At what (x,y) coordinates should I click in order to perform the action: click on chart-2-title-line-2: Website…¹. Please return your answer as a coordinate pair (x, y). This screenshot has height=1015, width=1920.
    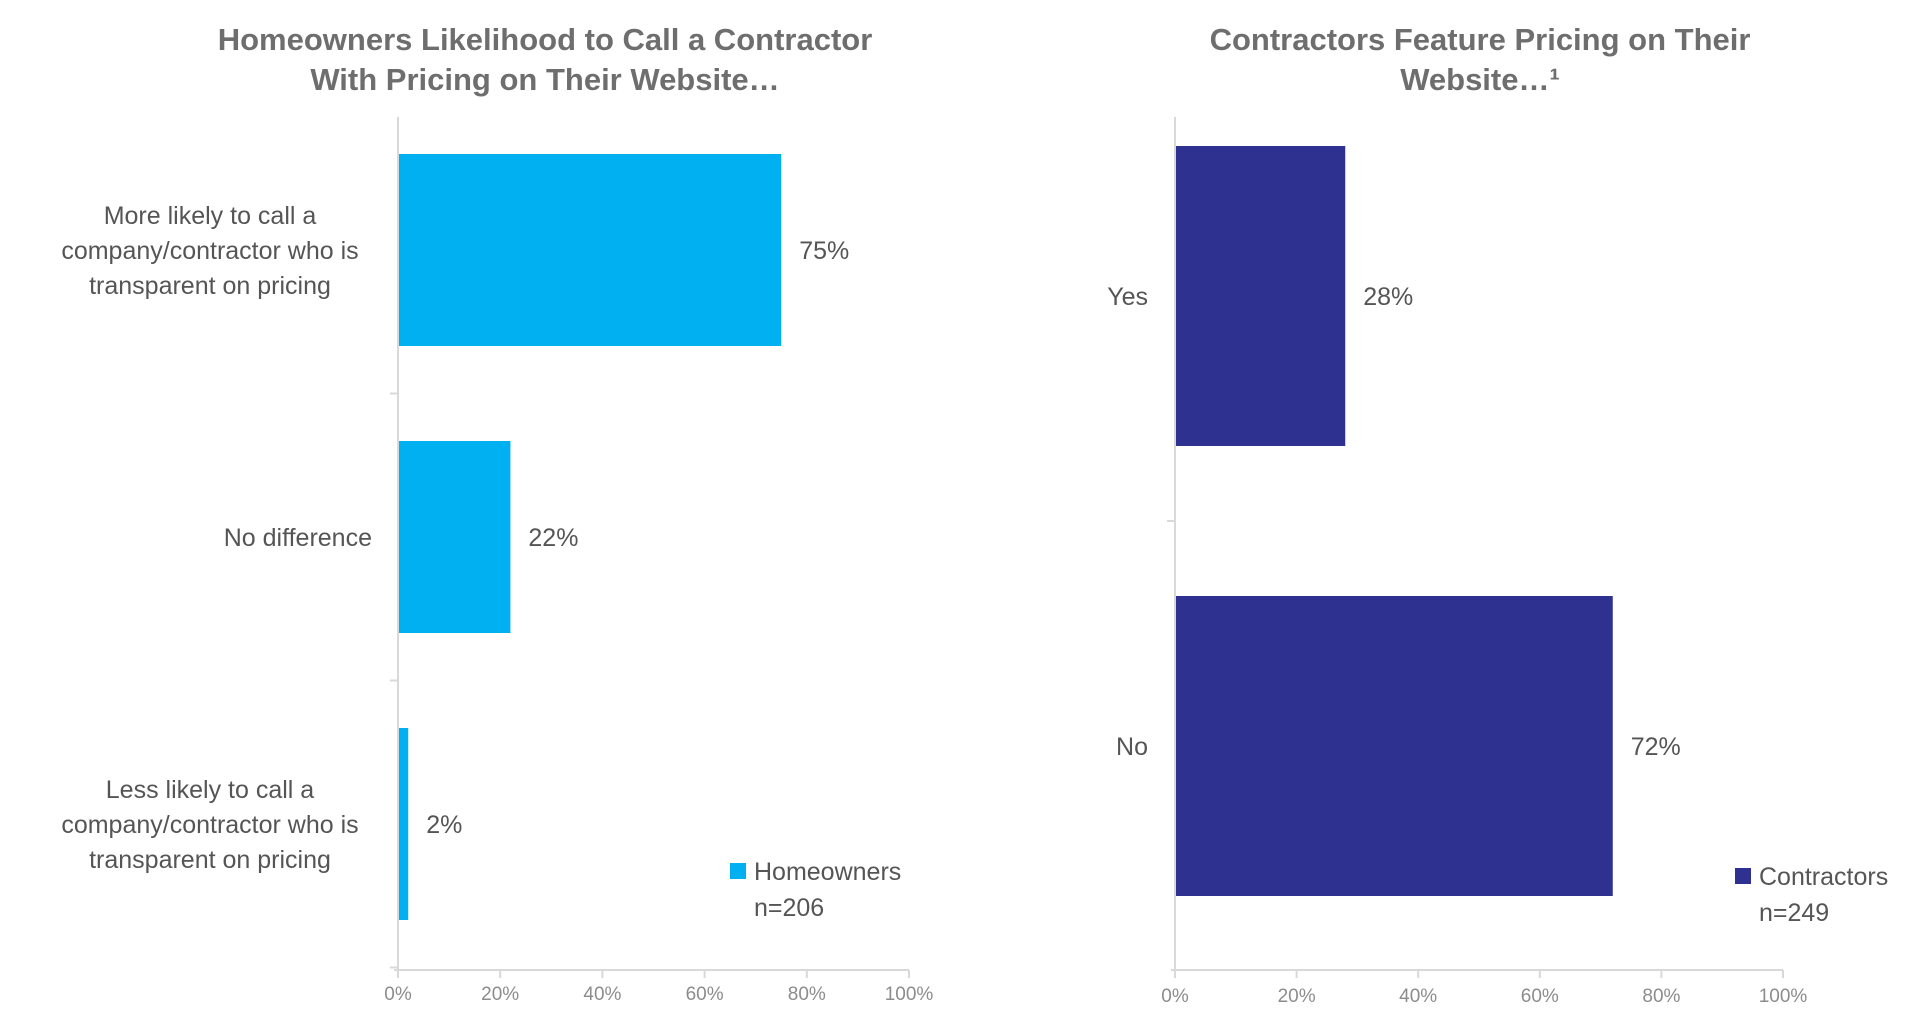
    Looking at the image, I should click on (1480, 79).